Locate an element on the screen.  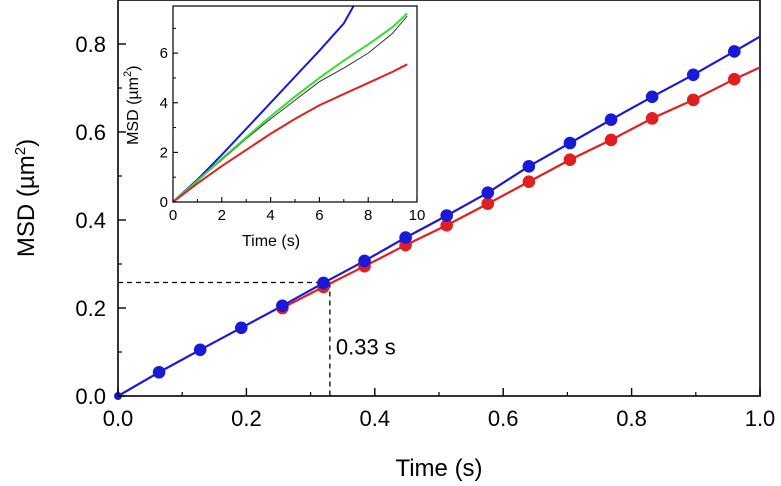
inset-y-tick-label: 0 is located at coordinates (164, 202).